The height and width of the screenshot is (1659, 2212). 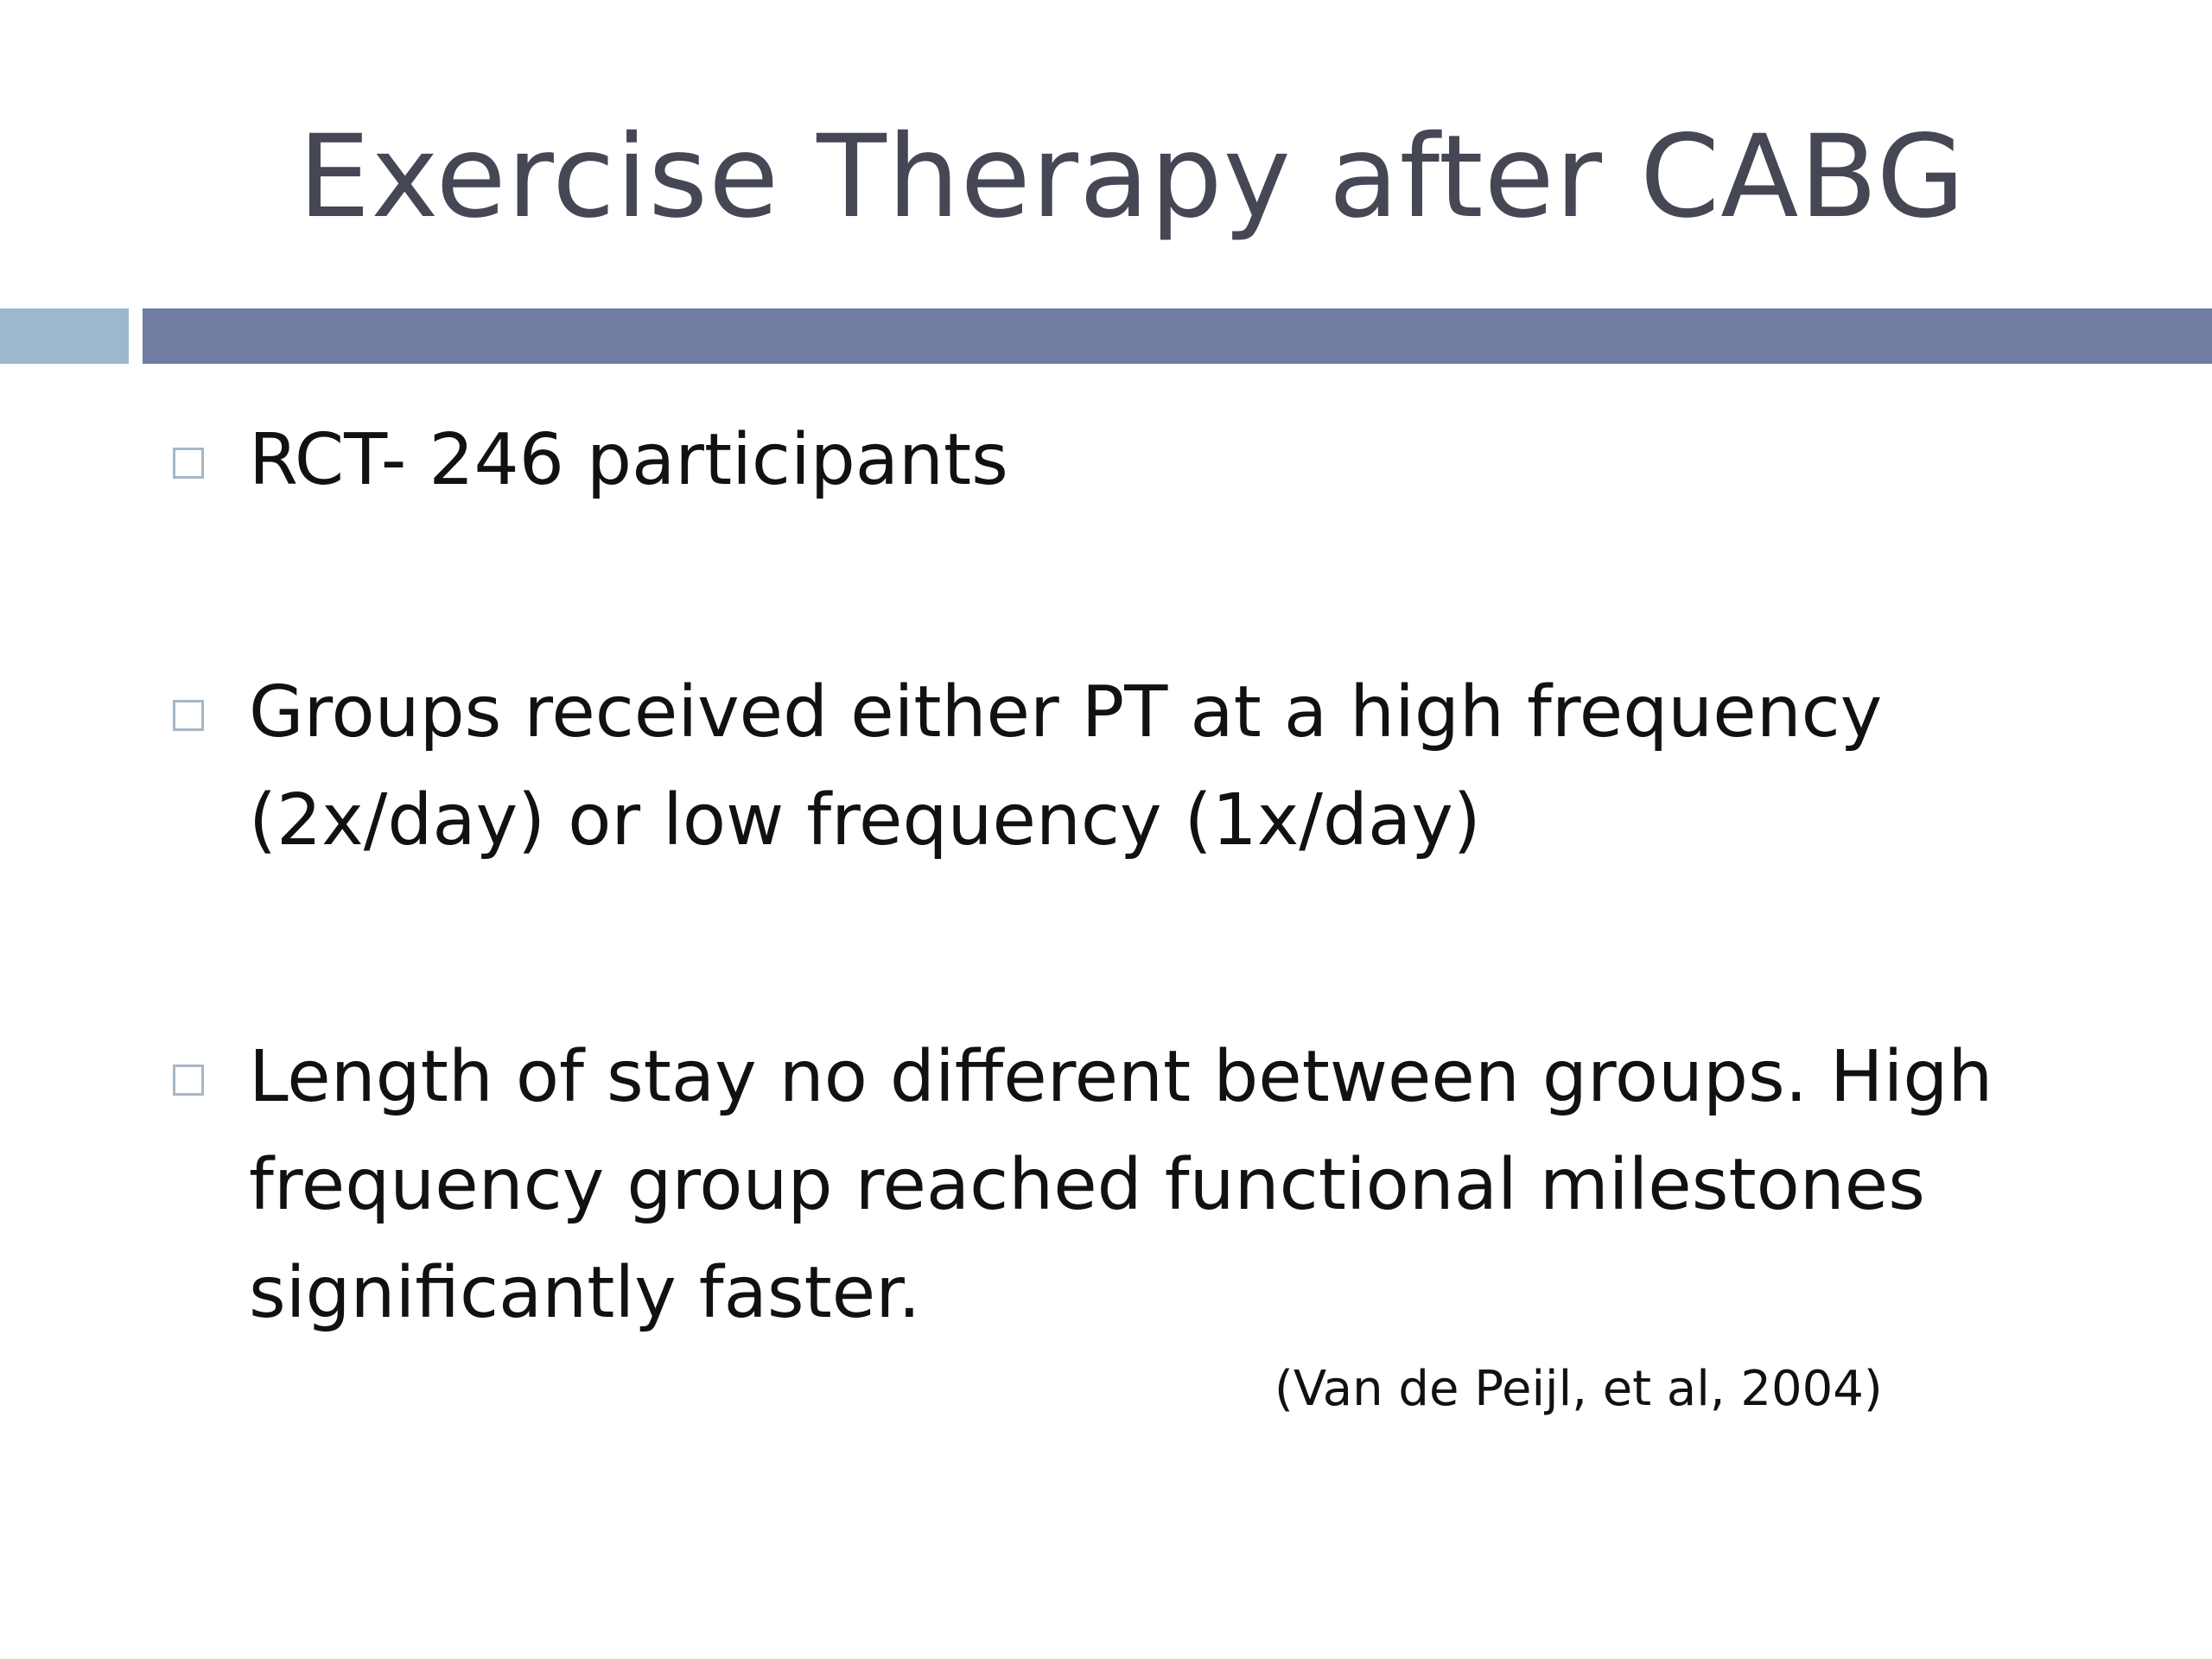 What do you see at coordinates (1132, 177) in the screenshot?
I see `slide-title: Exercise Therapy after CABG` at bounding box center [1132, 177].